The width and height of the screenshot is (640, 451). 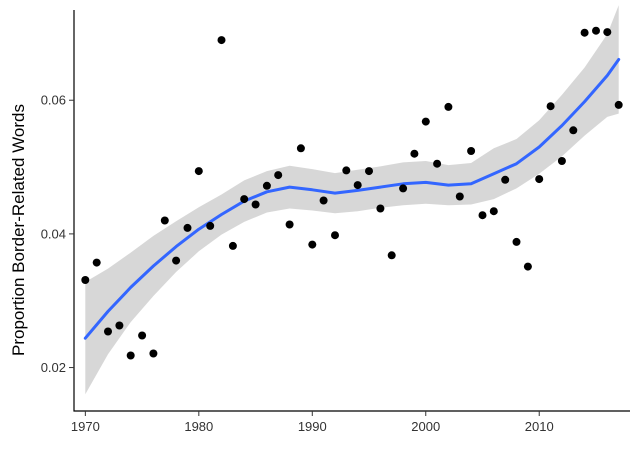 What do you see at coordinates (18, 230) in the screenshot?
I see `y-axis-title: Proportion Border-Related Words` at bounding box center [18, 230].